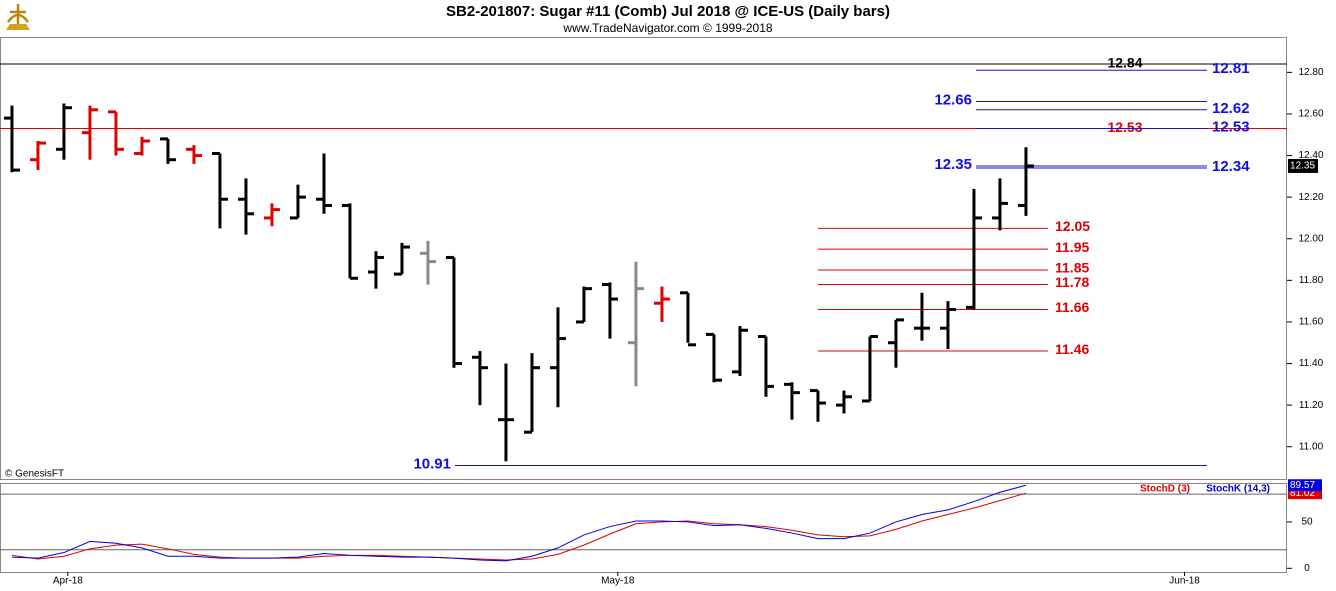  Describe the element at coordinates (1072, 282) in the screenshot. I see `level-label: 11.78` at that location.